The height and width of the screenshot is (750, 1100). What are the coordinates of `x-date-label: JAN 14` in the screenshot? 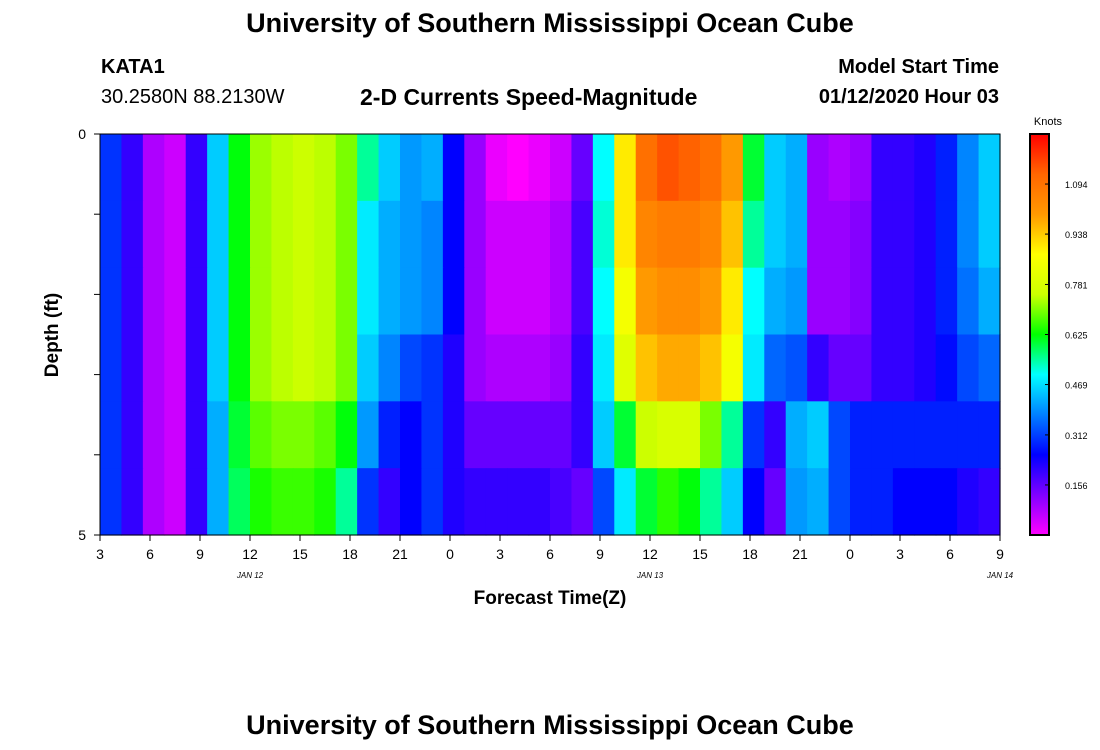 It's located at (1000, 575).